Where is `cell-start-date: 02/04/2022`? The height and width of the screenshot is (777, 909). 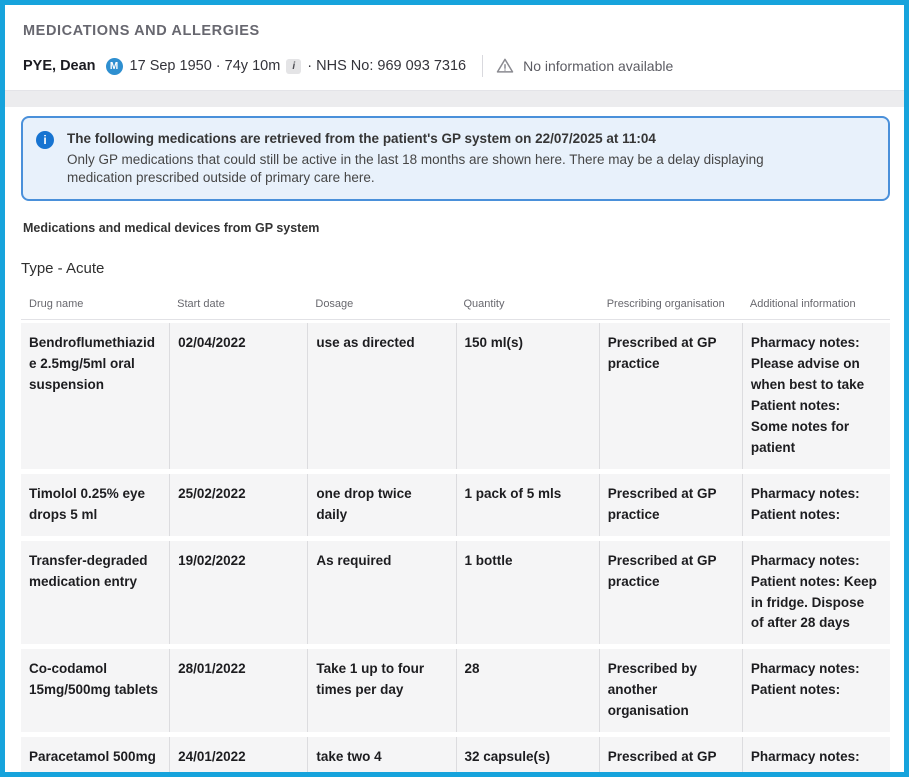 cell-start-date: 02/04/2022 is located at coordinates (238, 396).